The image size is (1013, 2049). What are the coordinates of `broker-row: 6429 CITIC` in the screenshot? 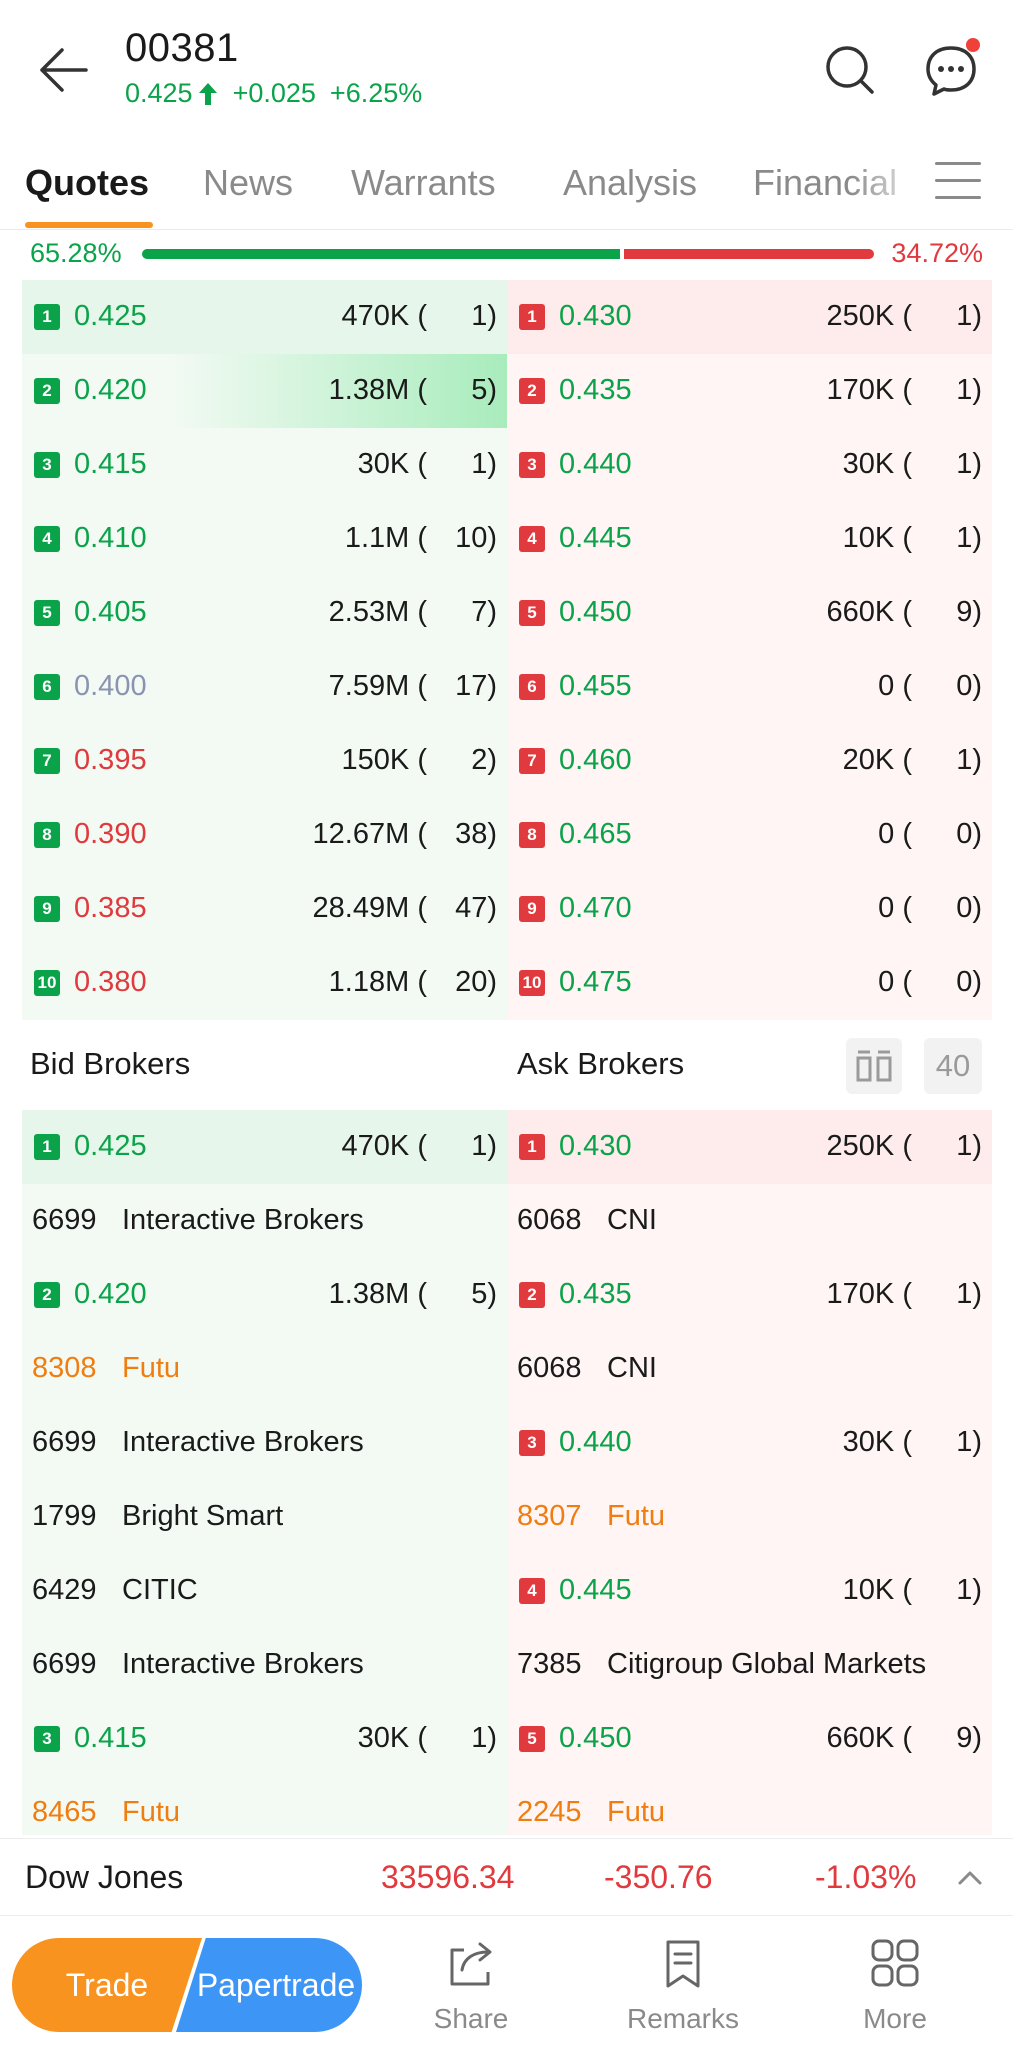 It's located at (264, 1591).